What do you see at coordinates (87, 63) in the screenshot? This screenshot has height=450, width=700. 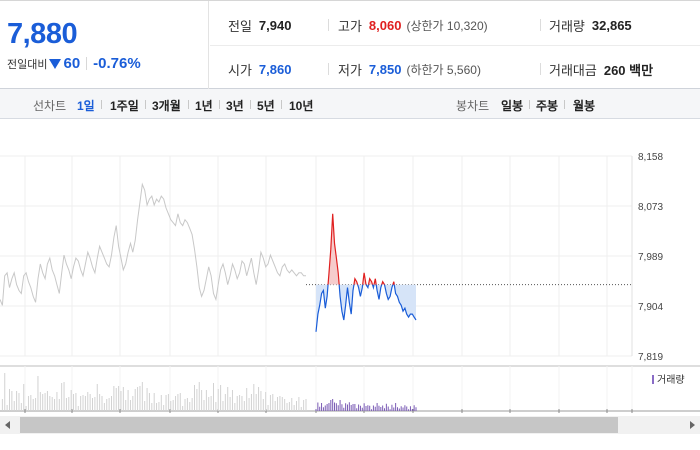 I see `change-divider` at bounding box center [87, 63].